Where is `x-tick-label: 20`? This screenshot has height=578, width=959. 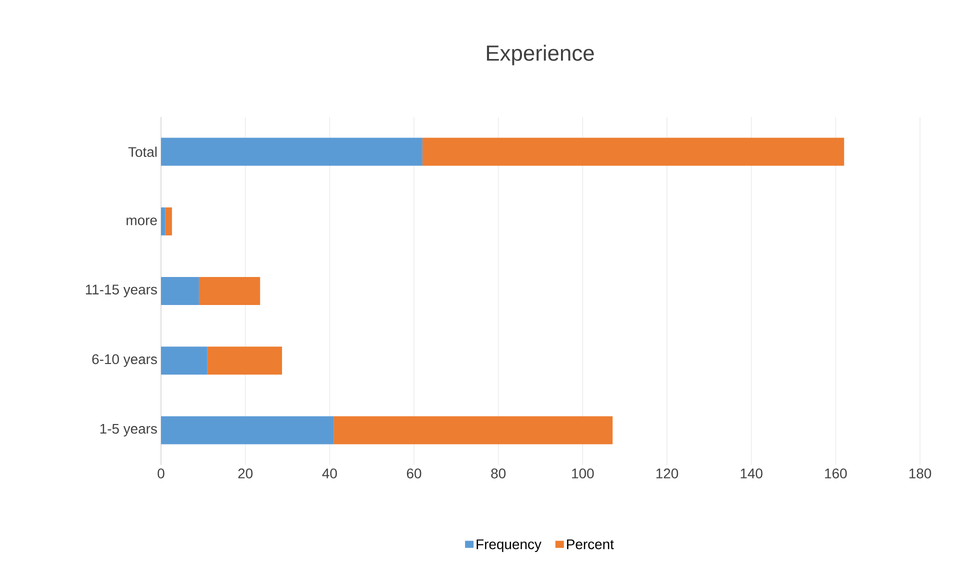
x-tick-label: 20 is located at coordinates (245, 473).